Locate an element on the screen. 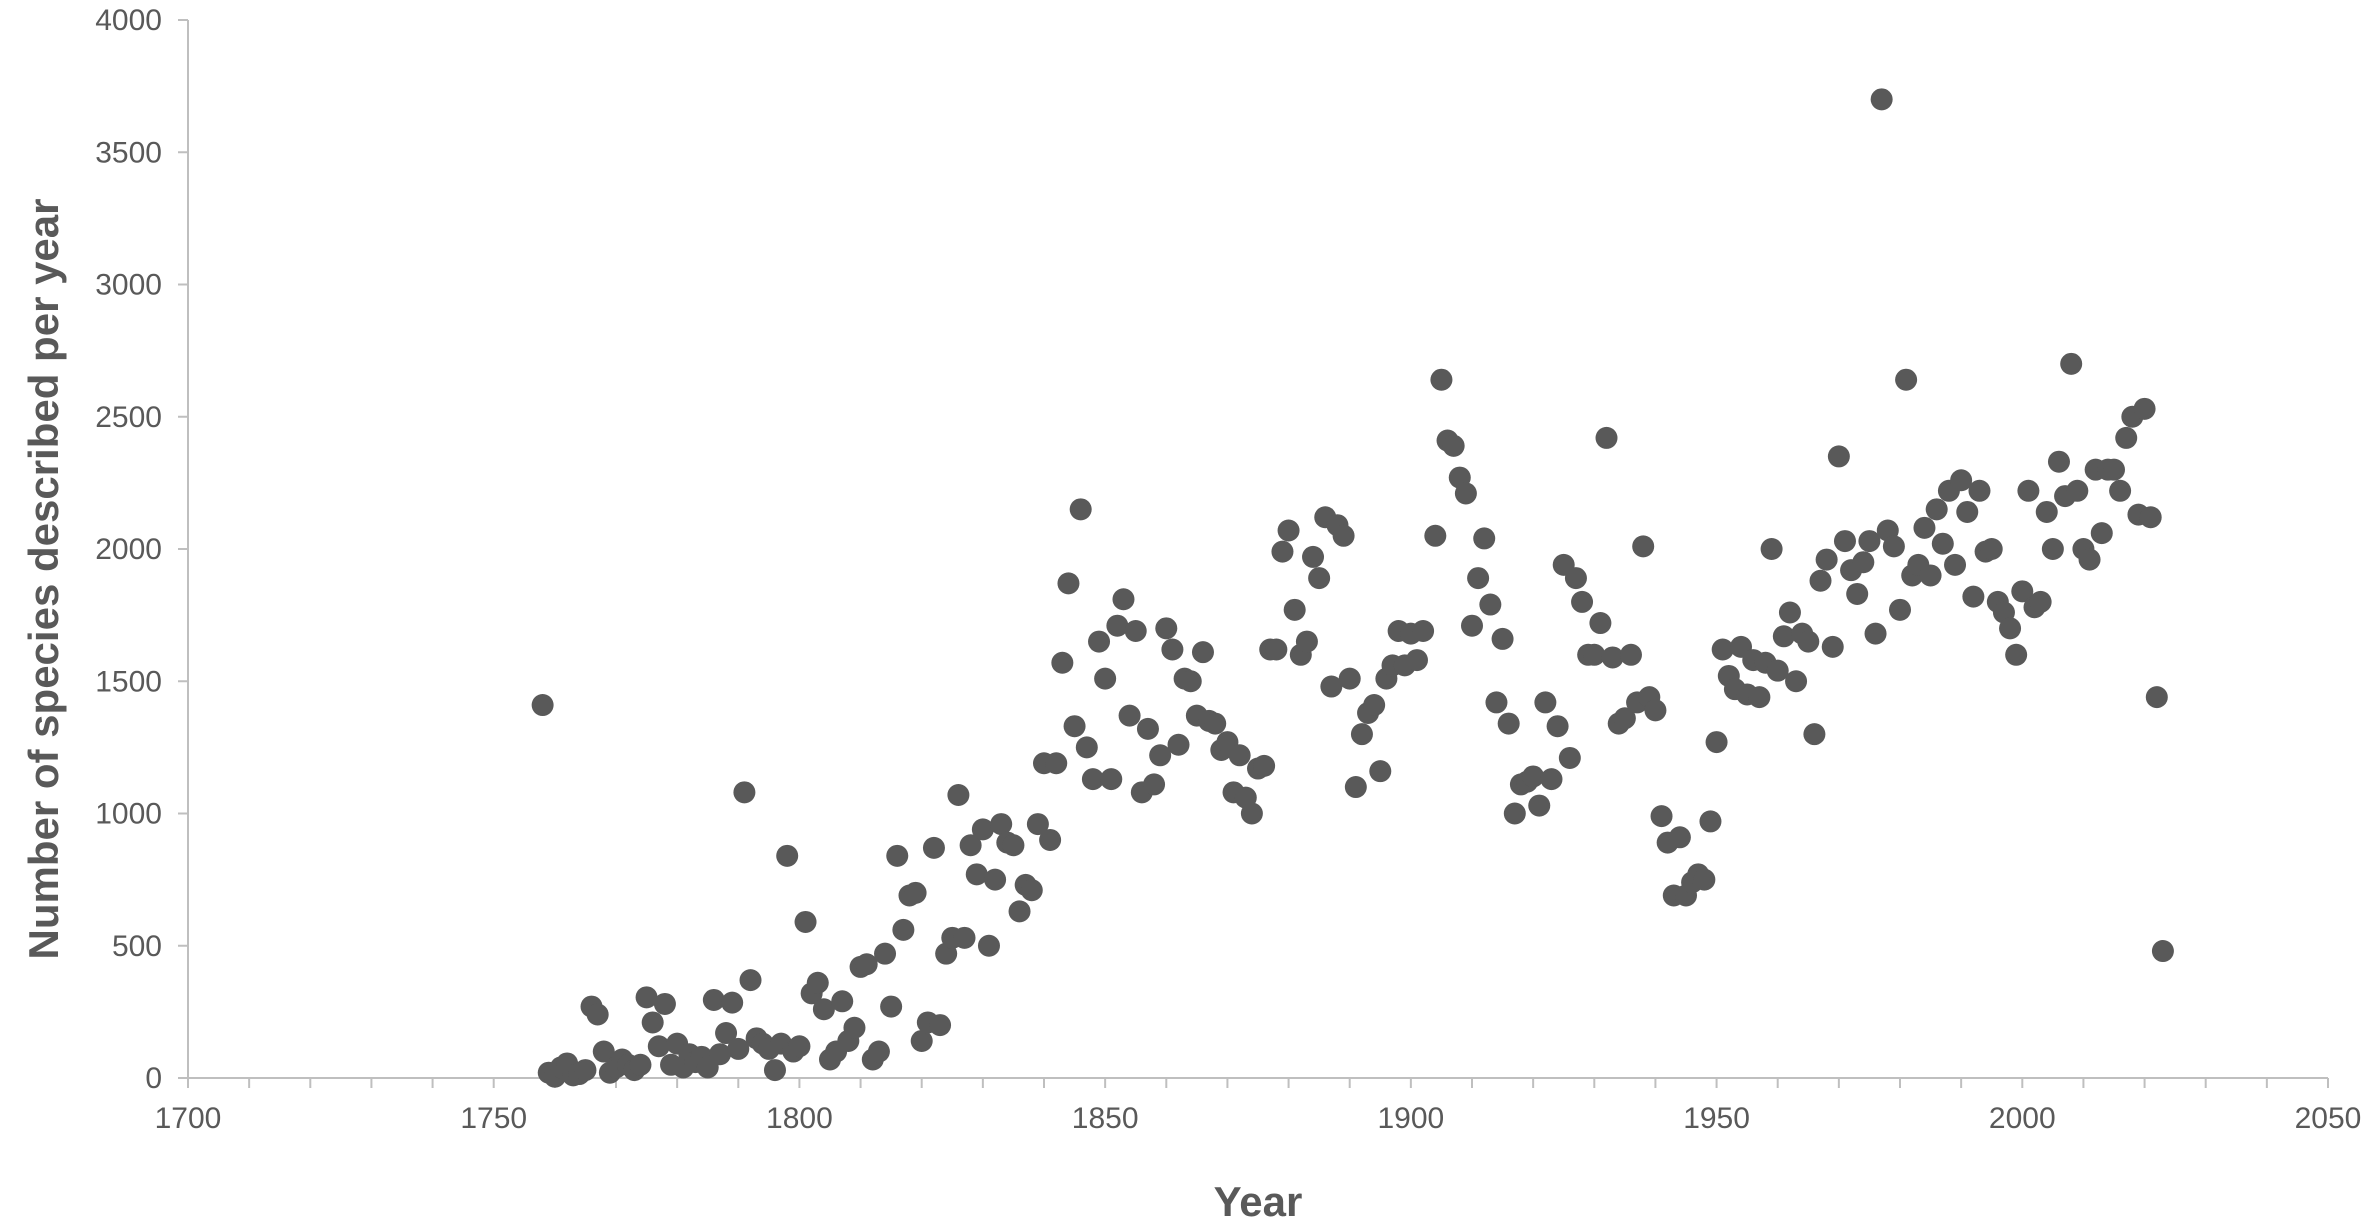  y-tick-label: 4000 is located at coordinates (128, 20).